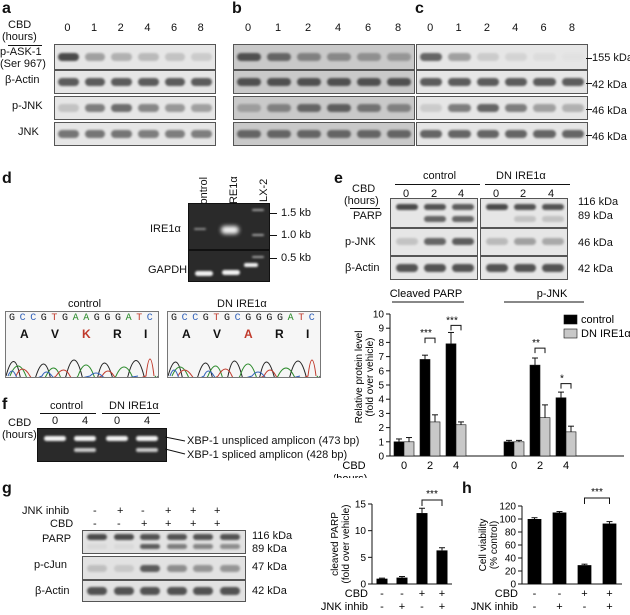 This screenshot has width=630, height=615. Describe the element at coordinates (562, 379) in the screenshot. I see `e-sig-label-3: *` at that location.